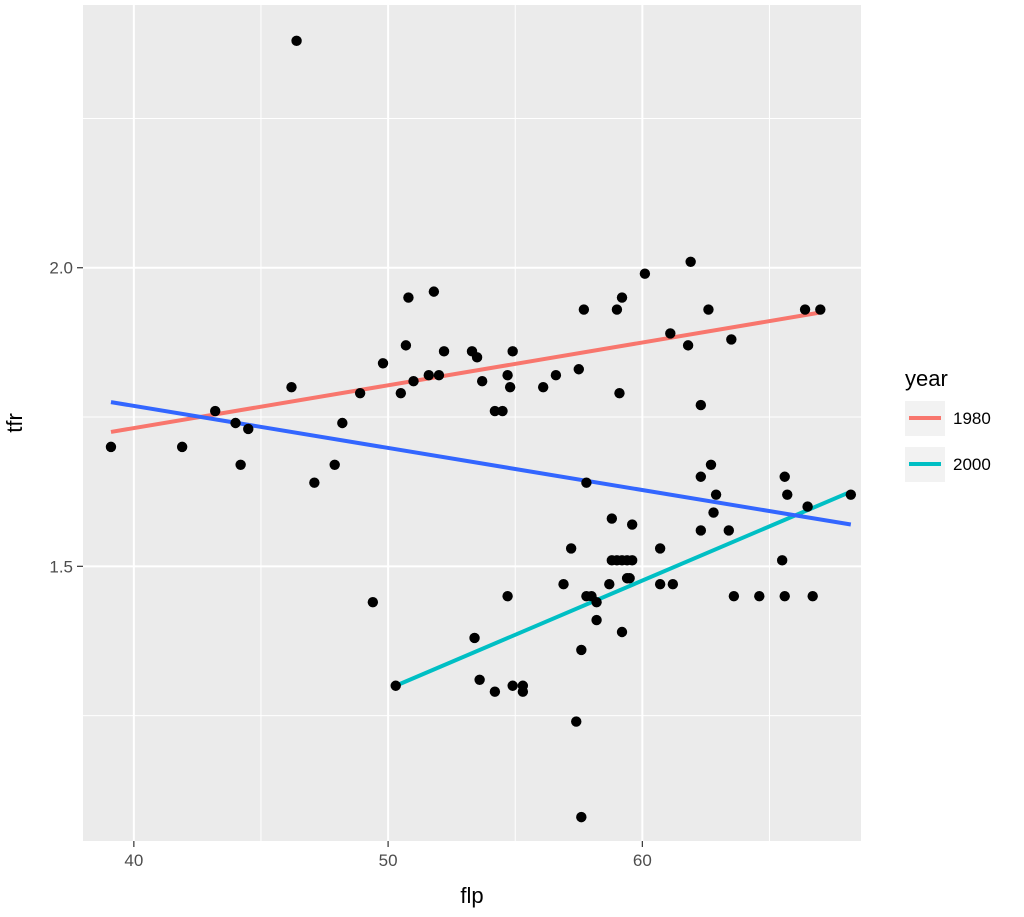  I want to click on legend-title: year, so click(926, 378).